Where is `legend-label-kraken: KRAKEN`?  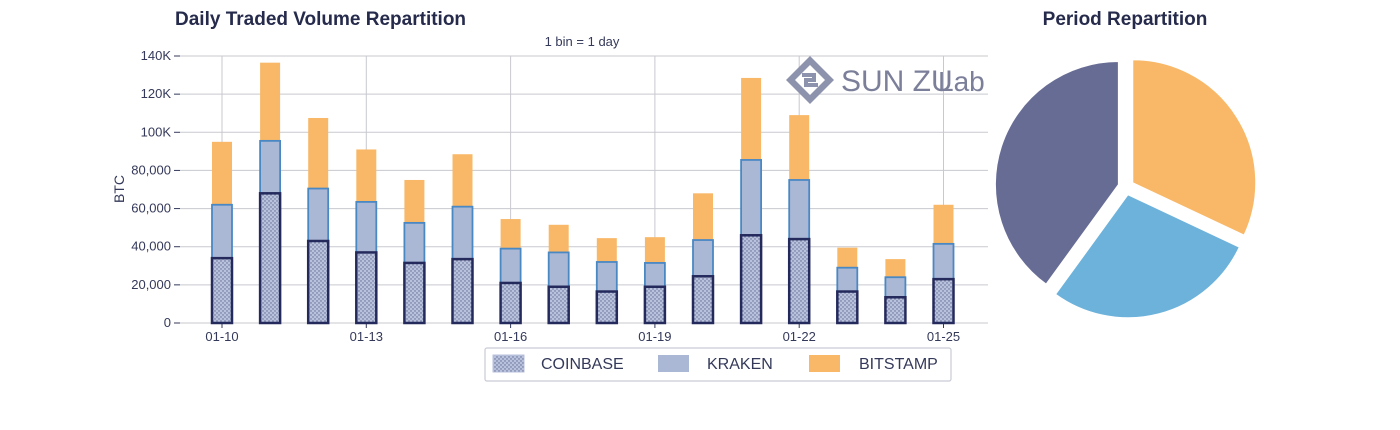 legend-label-kraken: KRAKEN is located at coordinates (740, 364).